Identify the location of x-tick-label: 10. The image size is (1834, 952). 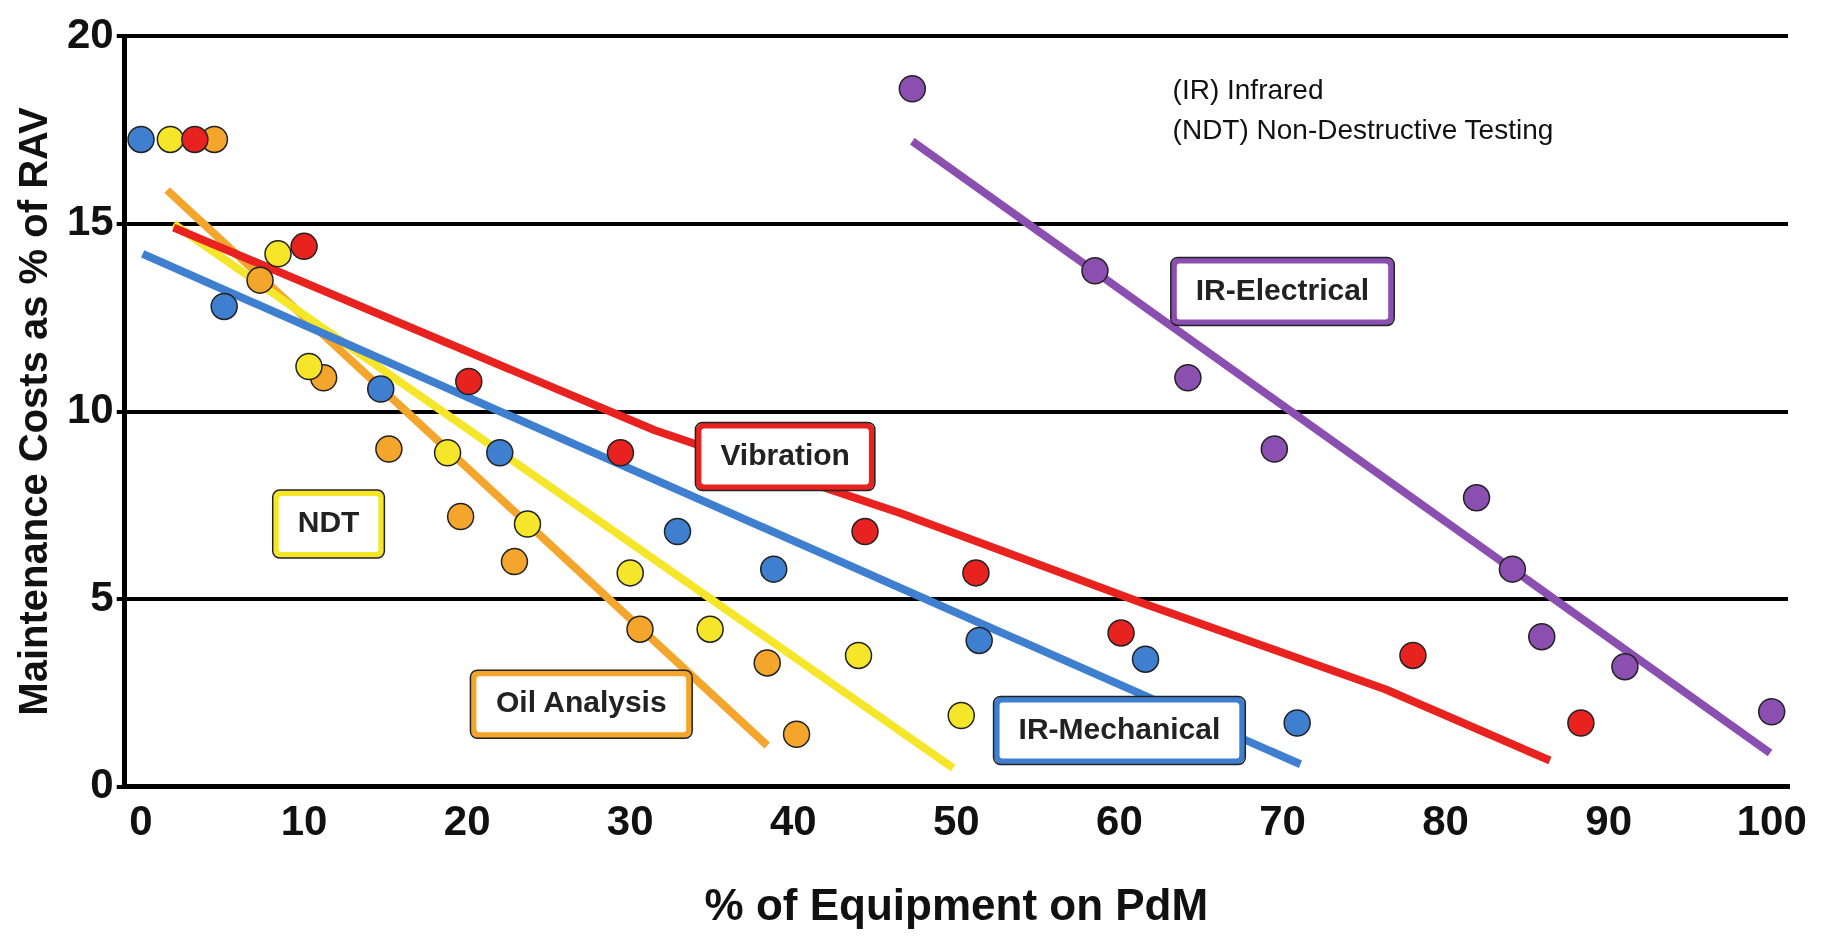
(304, 820).